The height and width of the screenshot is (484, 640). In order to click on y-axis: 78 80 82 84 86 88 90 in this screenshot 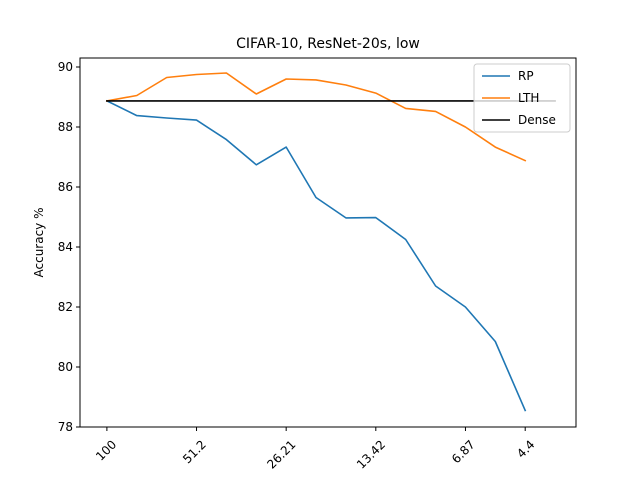, I will do `click(69, 247)`.